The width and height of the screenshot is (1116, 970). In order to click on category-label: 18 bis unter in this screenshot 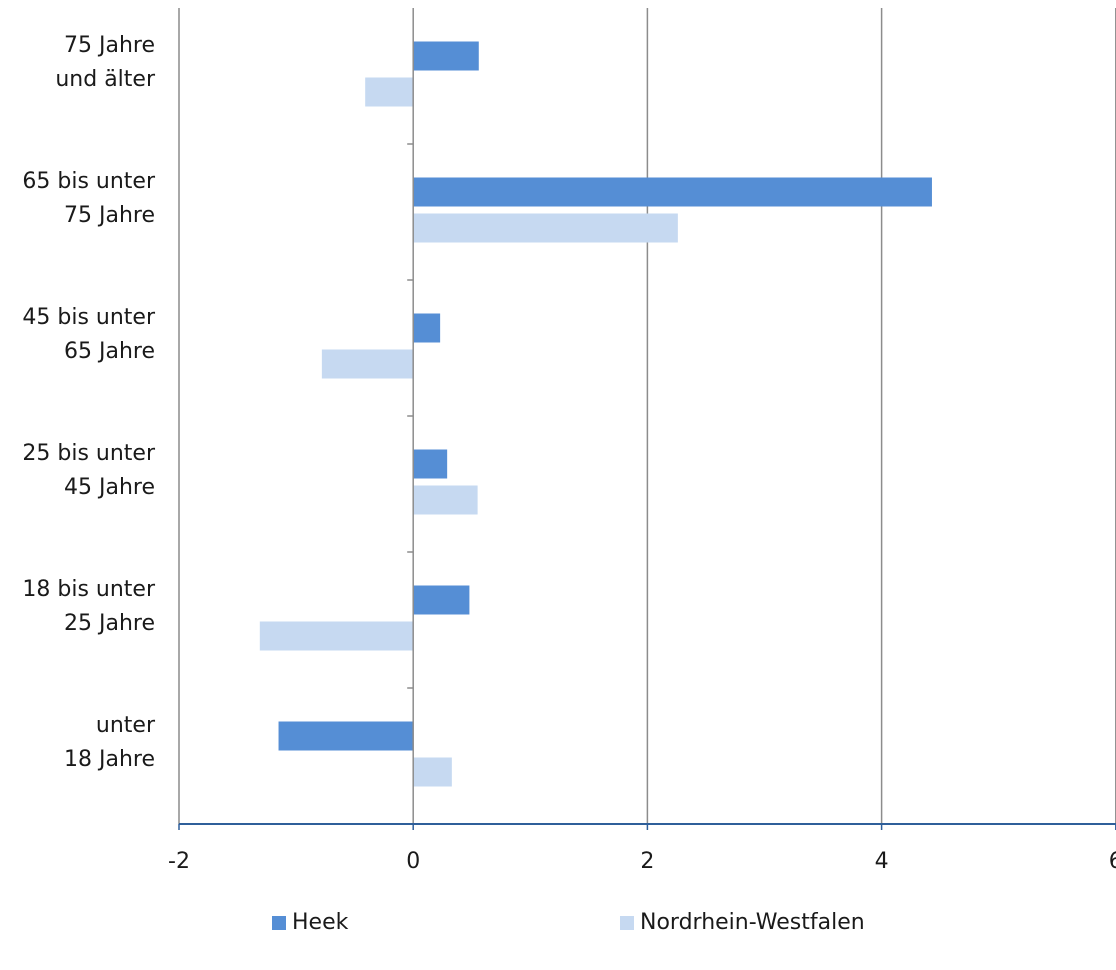, I will do `click(89, 589)`.